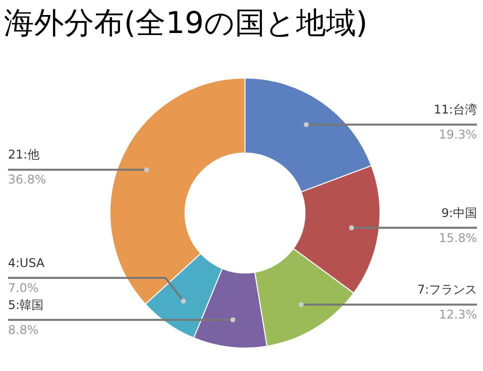  Describe the element at coordinates (447, 289) in the screenshot. I see `slice-label: 7:フランス` at that location.